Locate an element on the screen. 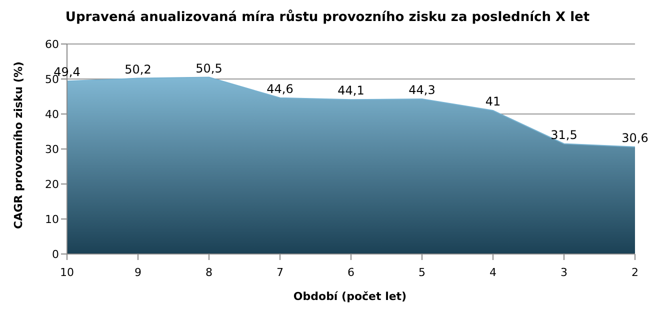 Image resolution: width=655 pixels, height=322 pixels. x-tick-label: 2 is located at coordinates (635, 272).